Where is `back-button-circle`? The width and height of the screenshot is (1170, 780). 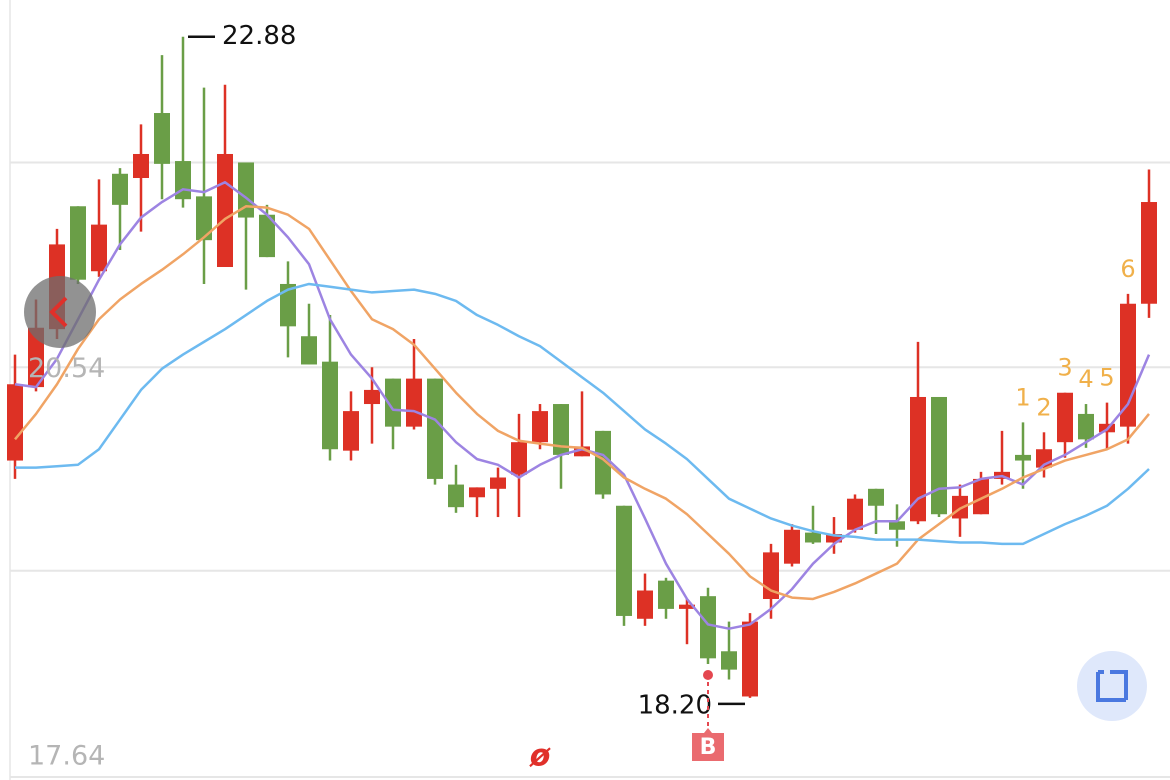
back-button-circle is located at coordinates (60, 312).